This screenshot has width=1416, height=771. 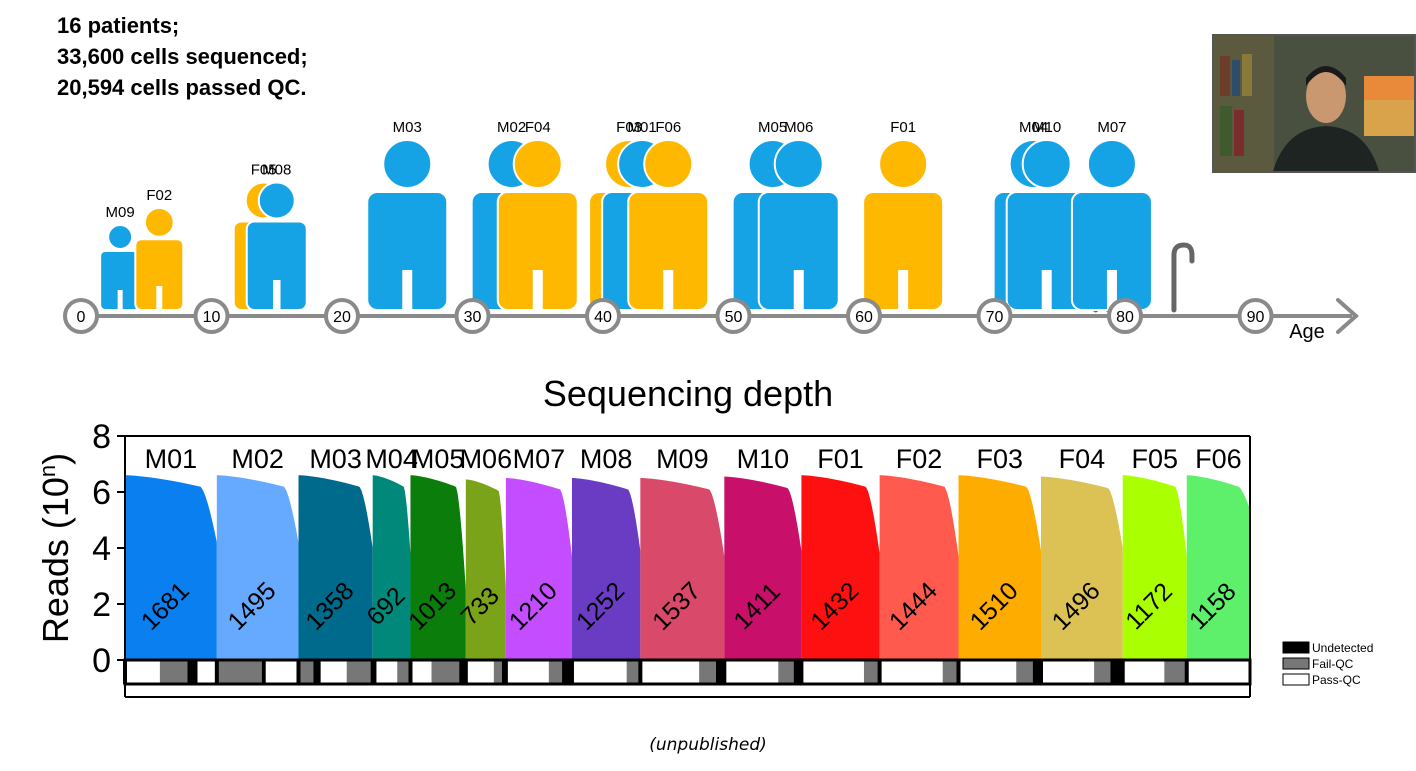 I want to click on person-m06: M06, so click(x=798, y=215).